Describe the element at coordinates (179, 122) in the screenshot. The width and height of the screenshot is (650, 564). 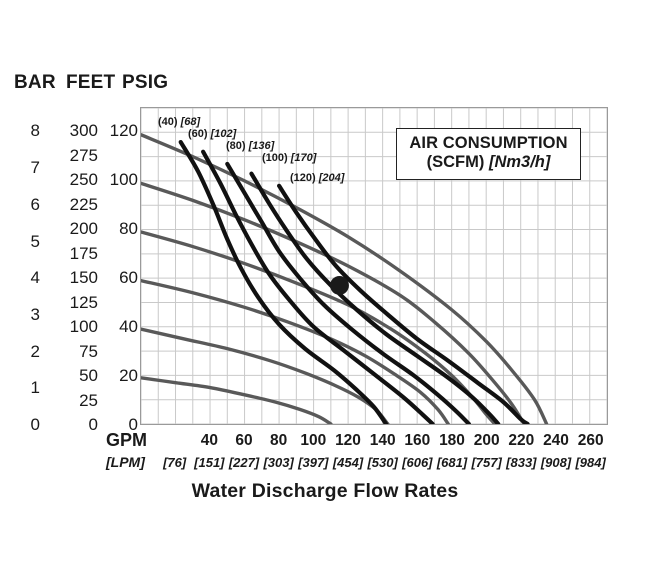
I see `curve-label-0: (40) [68]` at that location.